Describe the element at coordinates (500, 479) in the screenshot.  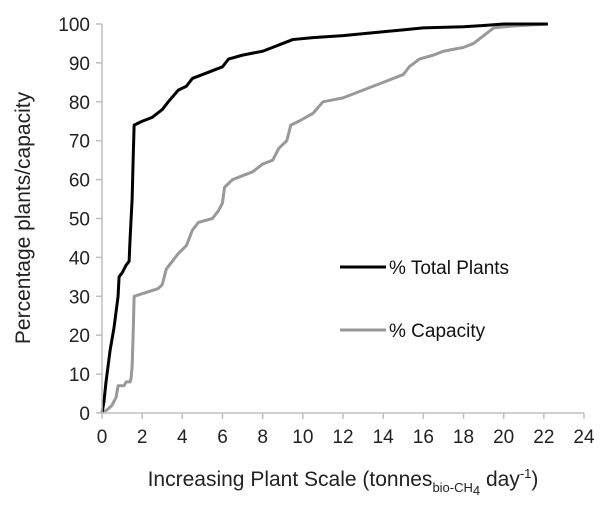
I see `x-axis-title-after: day` at that location.